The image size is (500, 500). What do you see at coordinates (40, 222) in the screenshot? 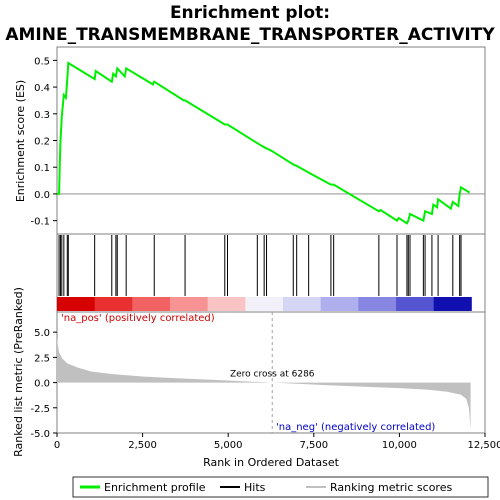
I see `es-y-tick-label: -0.1` at bounding box center [40, 222].